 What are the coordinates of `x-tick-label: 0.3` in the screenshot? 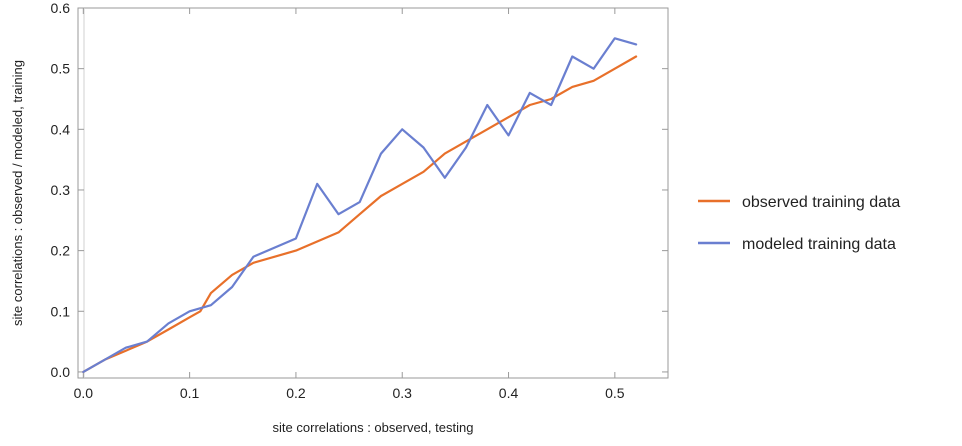 It's located at (402, 393).